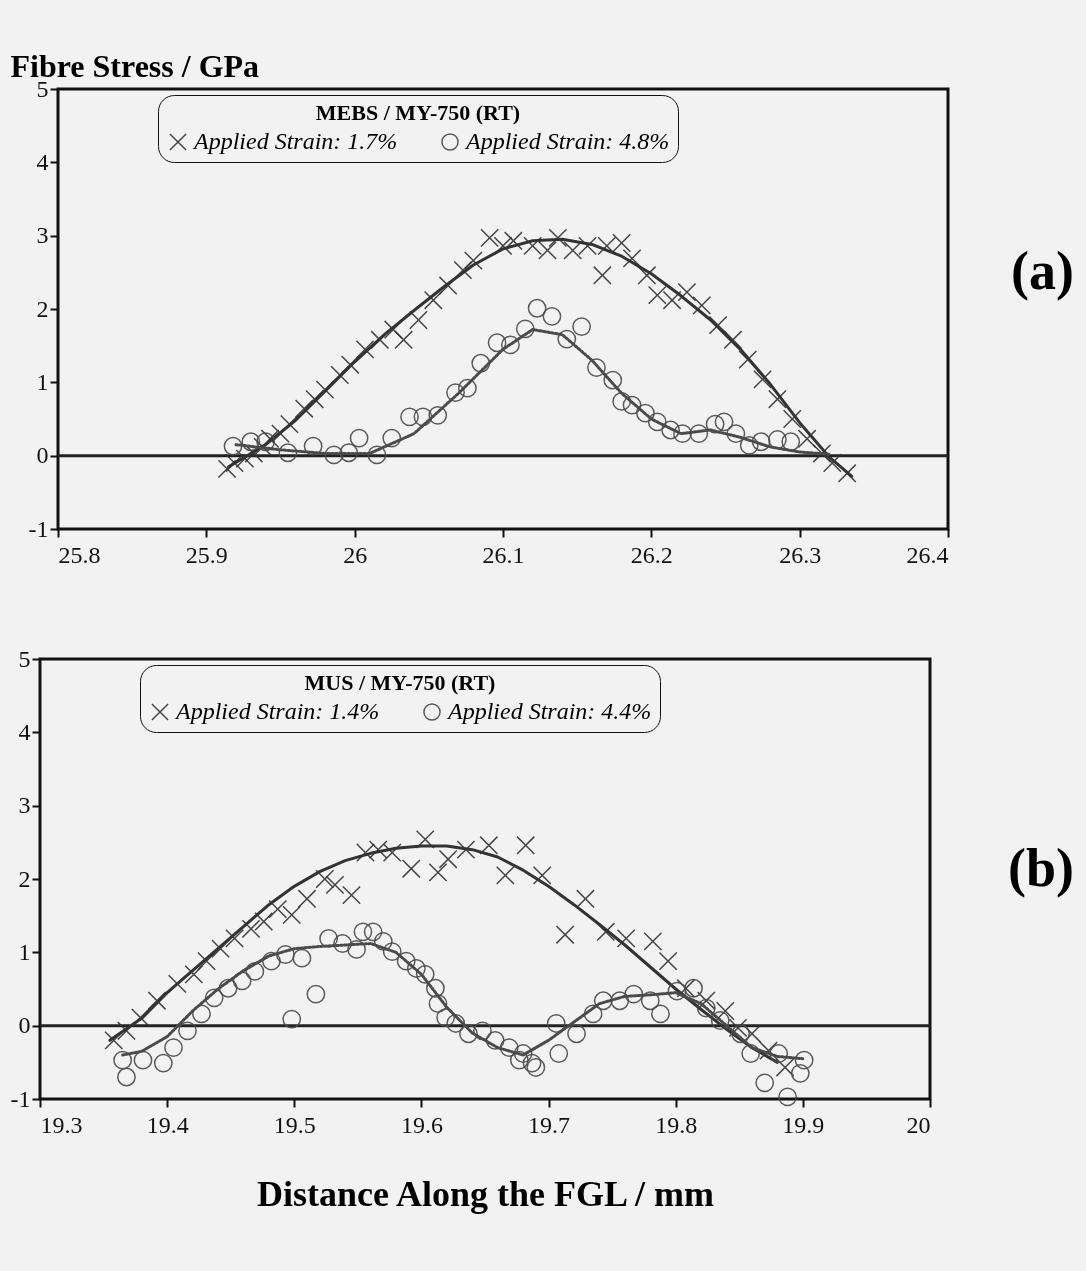 The image size is (1086, 1271). What do you see at coordinates (549, 1124) in the screenshot?
I see `x-tick-label: 19.7` at bounding box center [549, 1124].